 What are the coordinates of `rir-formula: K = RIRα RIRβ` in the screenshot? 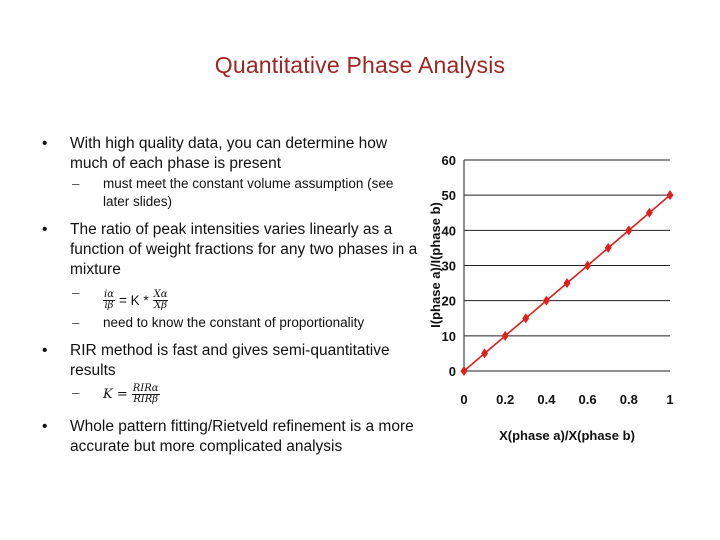 It's located at (131, 394).